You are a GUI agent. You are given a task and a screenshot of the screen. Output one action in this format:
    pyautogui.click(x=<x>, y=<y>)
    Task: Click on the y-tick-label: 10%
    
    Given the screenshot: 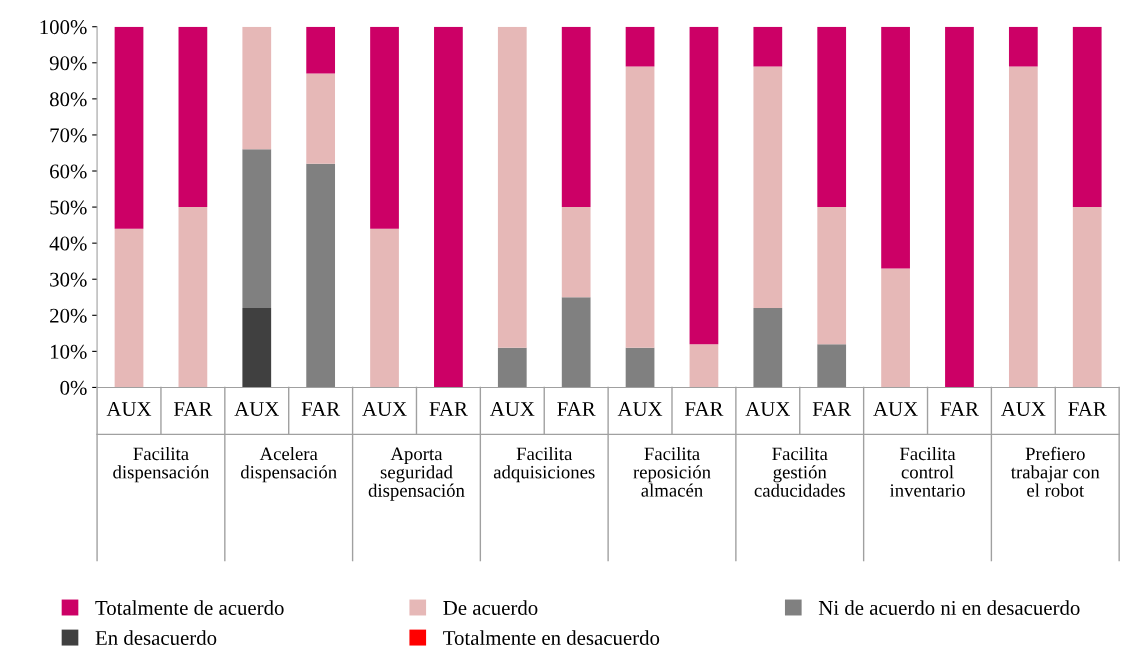 What is the action you would take?
    pyautogui.click(x=68, y=351)
    